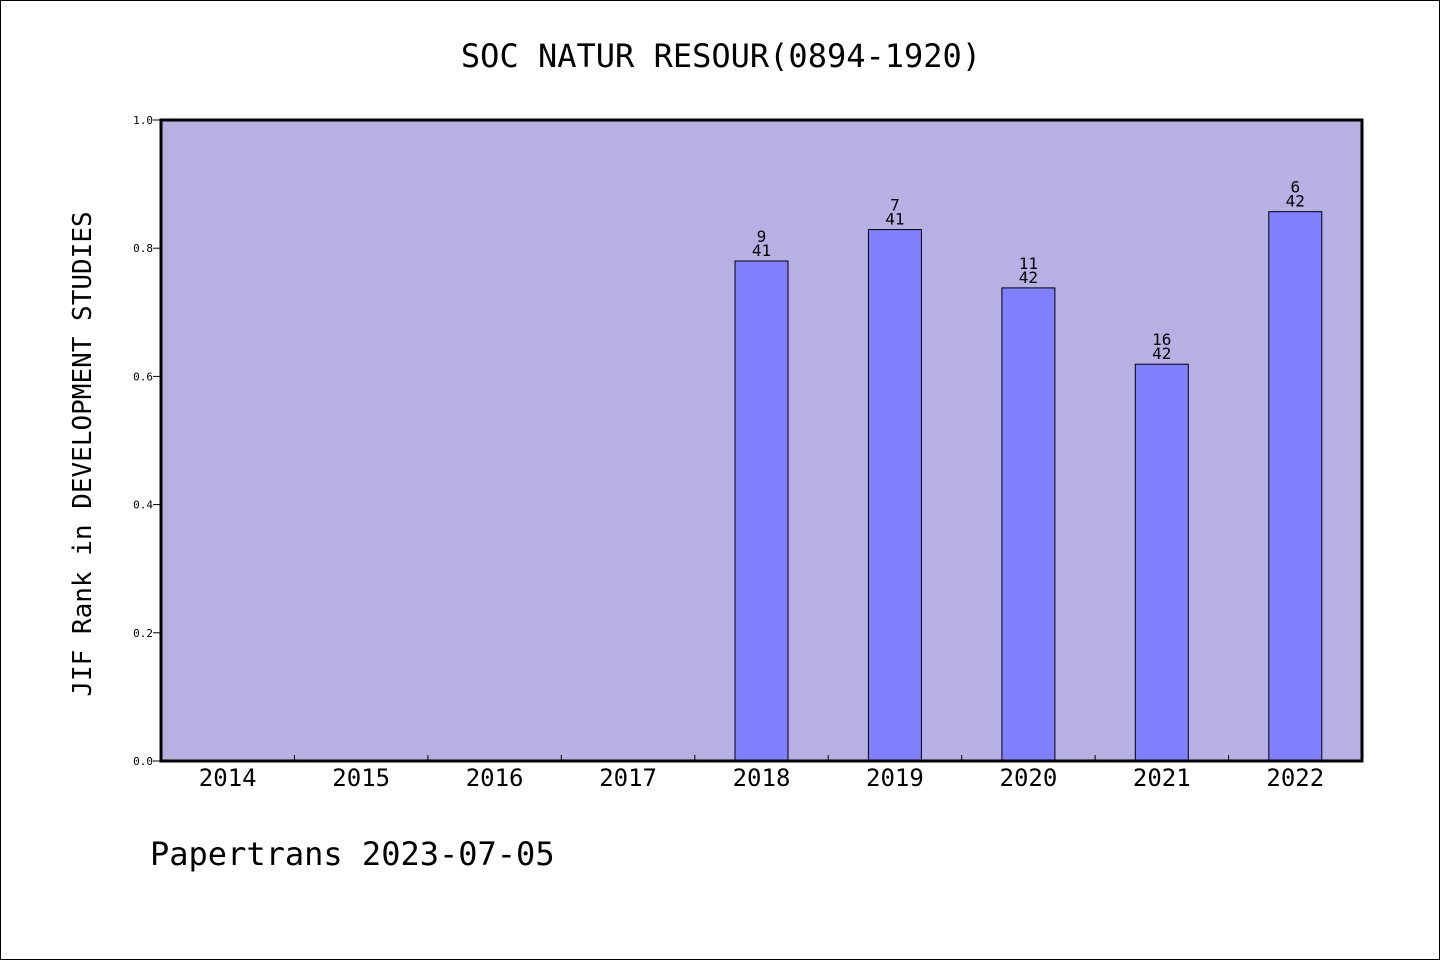  Describe the element at coordinates (895, 205) in the screenshot. I see `bar-label-rank-2019: 7` at that location.